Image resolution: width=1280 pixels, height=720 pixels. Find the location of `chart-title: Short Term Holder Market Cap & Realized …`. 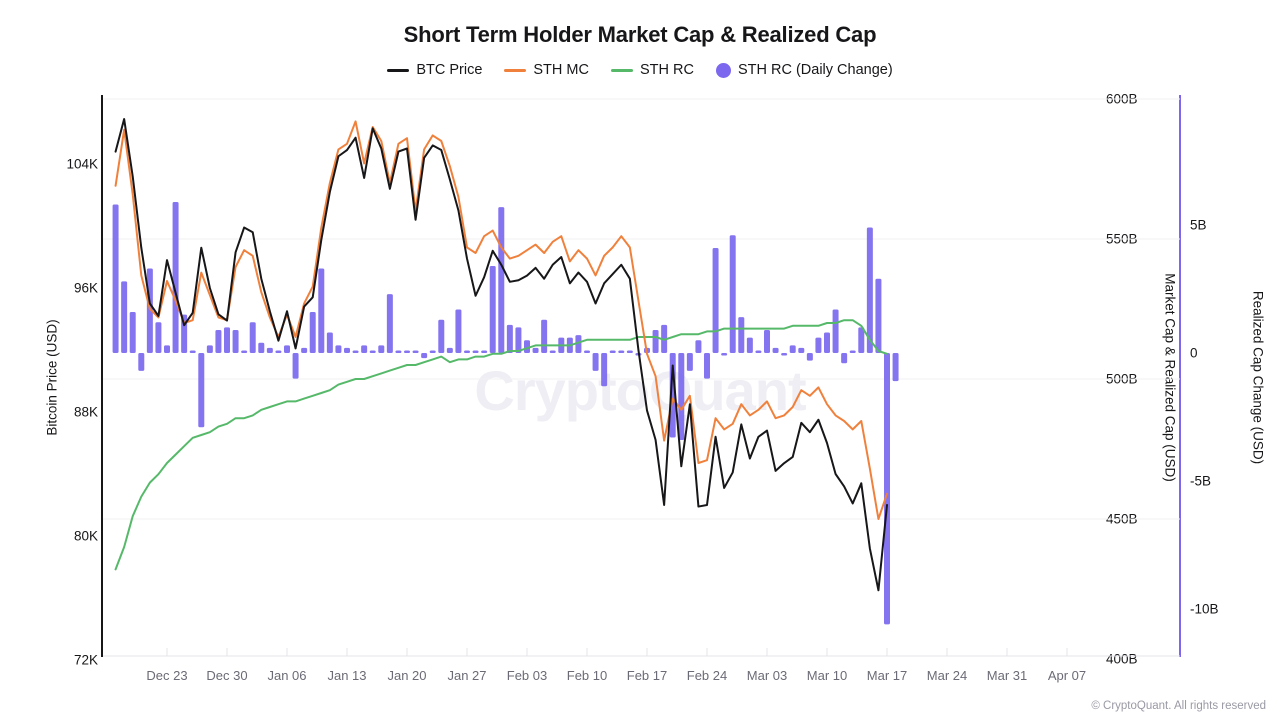

chart-title: Short Term Holder Market Cap & Realized … is located at coordinates (640, 34).